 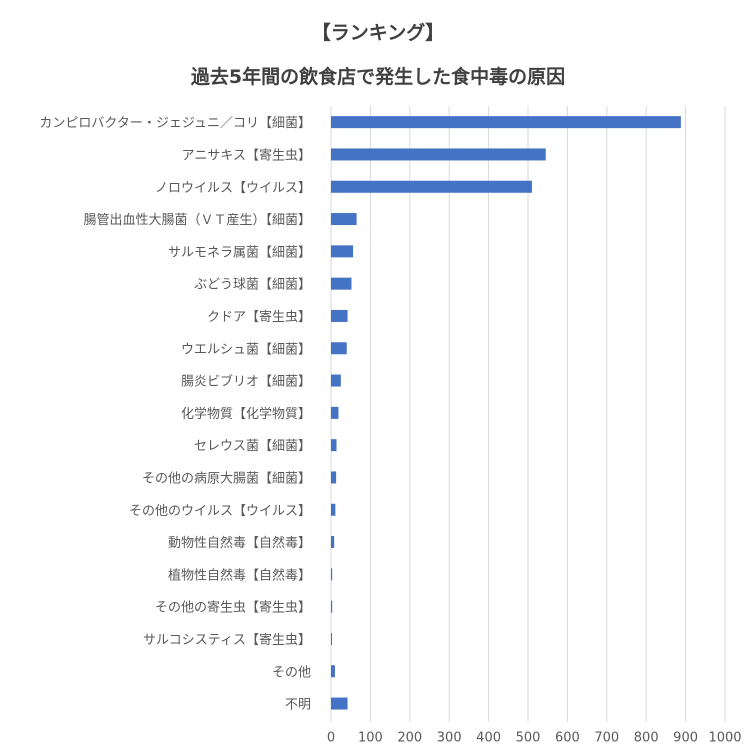 What do you see at coordinates (528, 738) in the screenshot?
I see `x-tick-label: 500` at bounding box center [528, 738].